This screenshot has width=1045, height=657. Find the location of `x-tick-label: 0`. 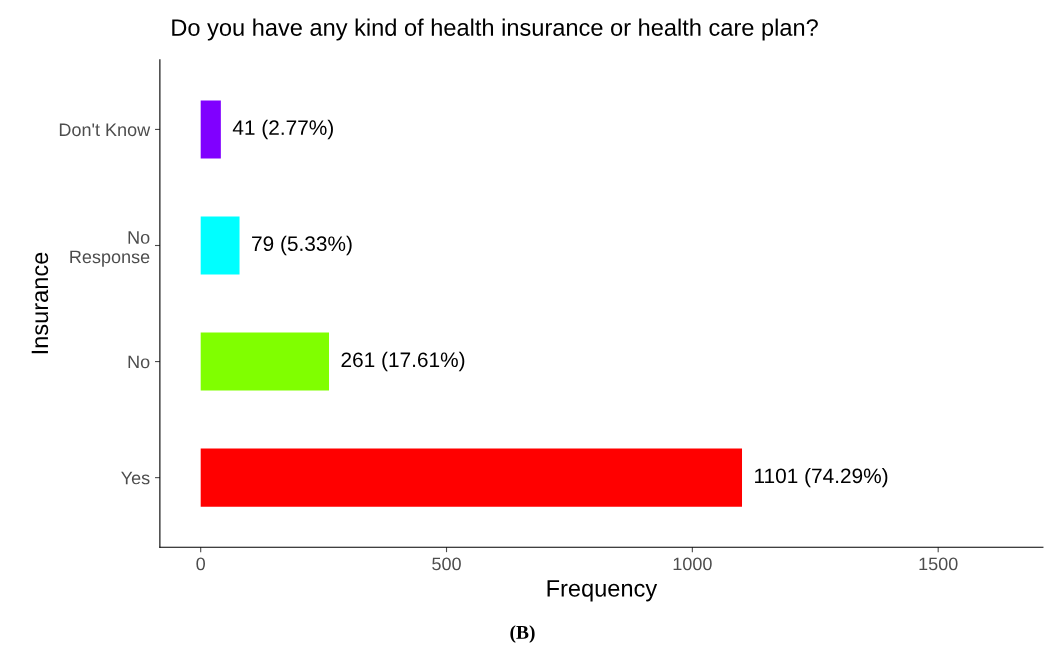

x-tick-label: 0 is located at coordinates (201, 564).